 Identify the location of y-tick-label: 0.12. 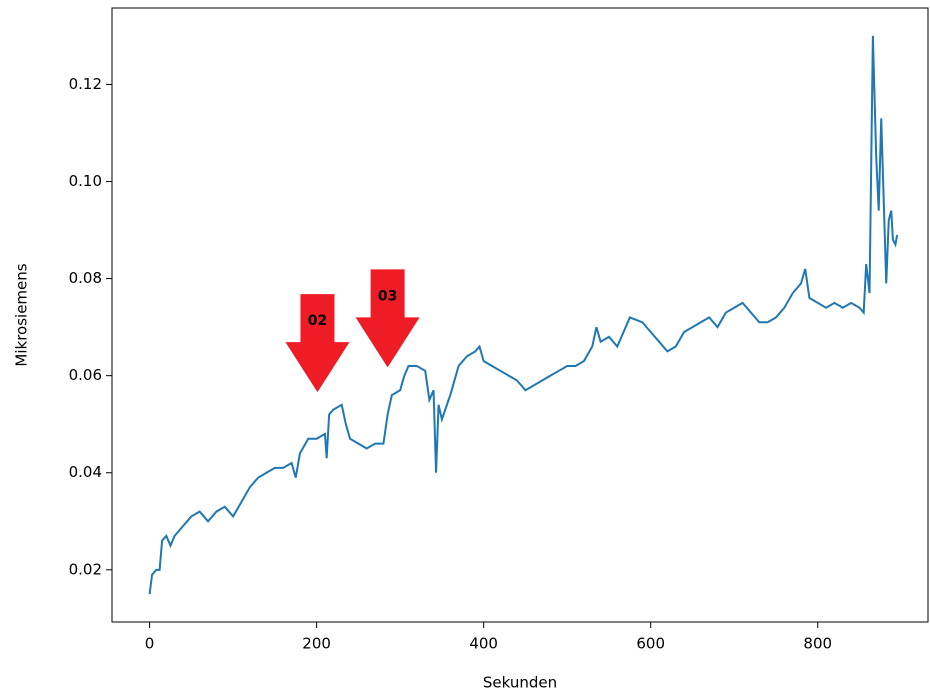
(85, 84).